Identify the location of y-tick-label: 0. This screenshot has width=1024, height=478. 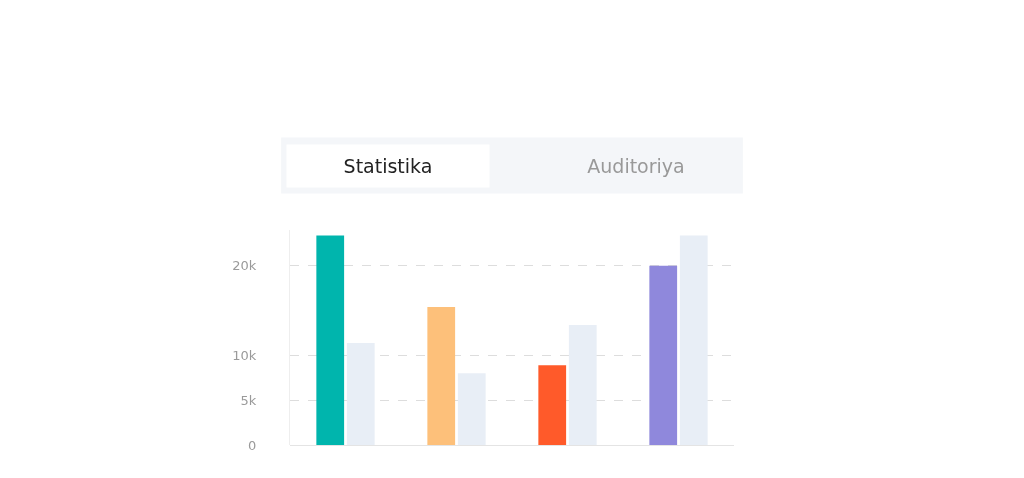
(252, 445).